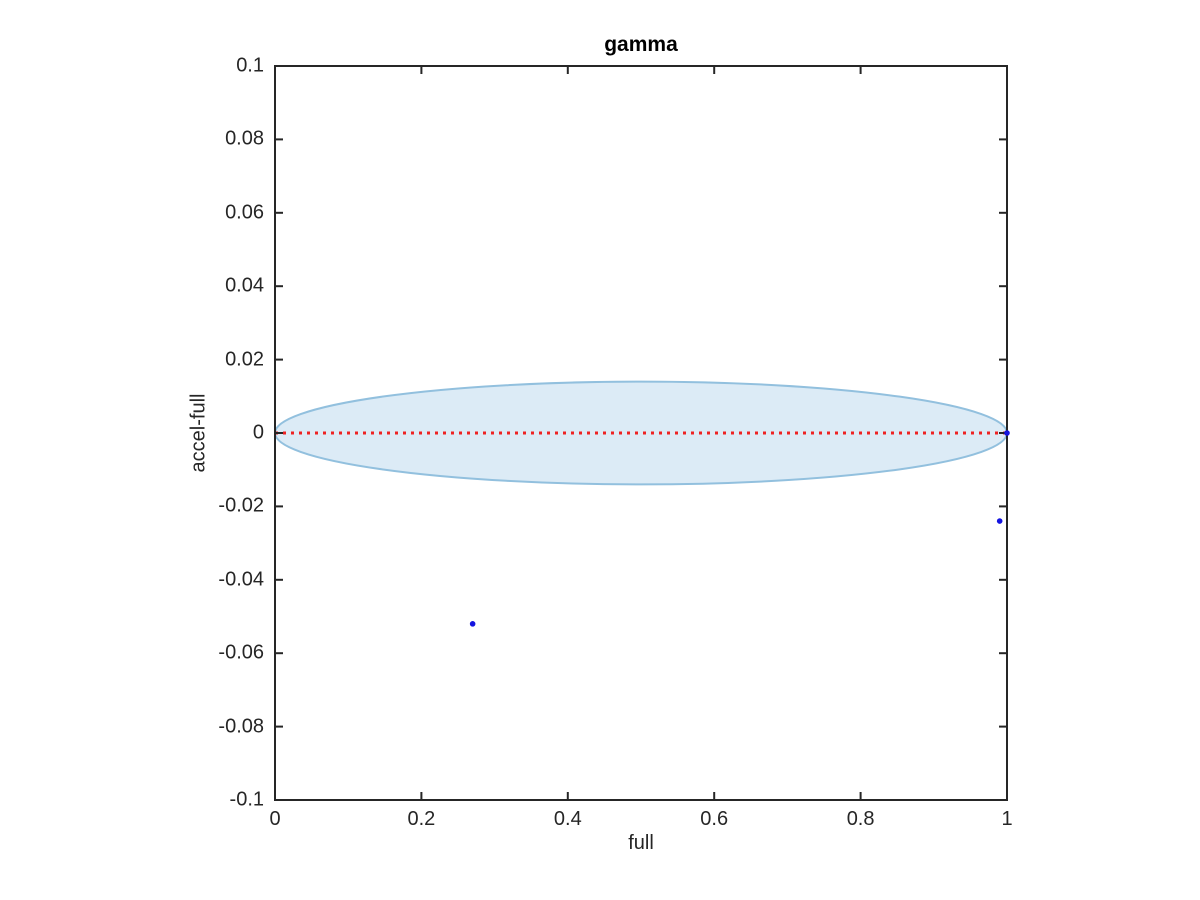  I want to click on y-tick-label: -0.1, so click(246, 799).